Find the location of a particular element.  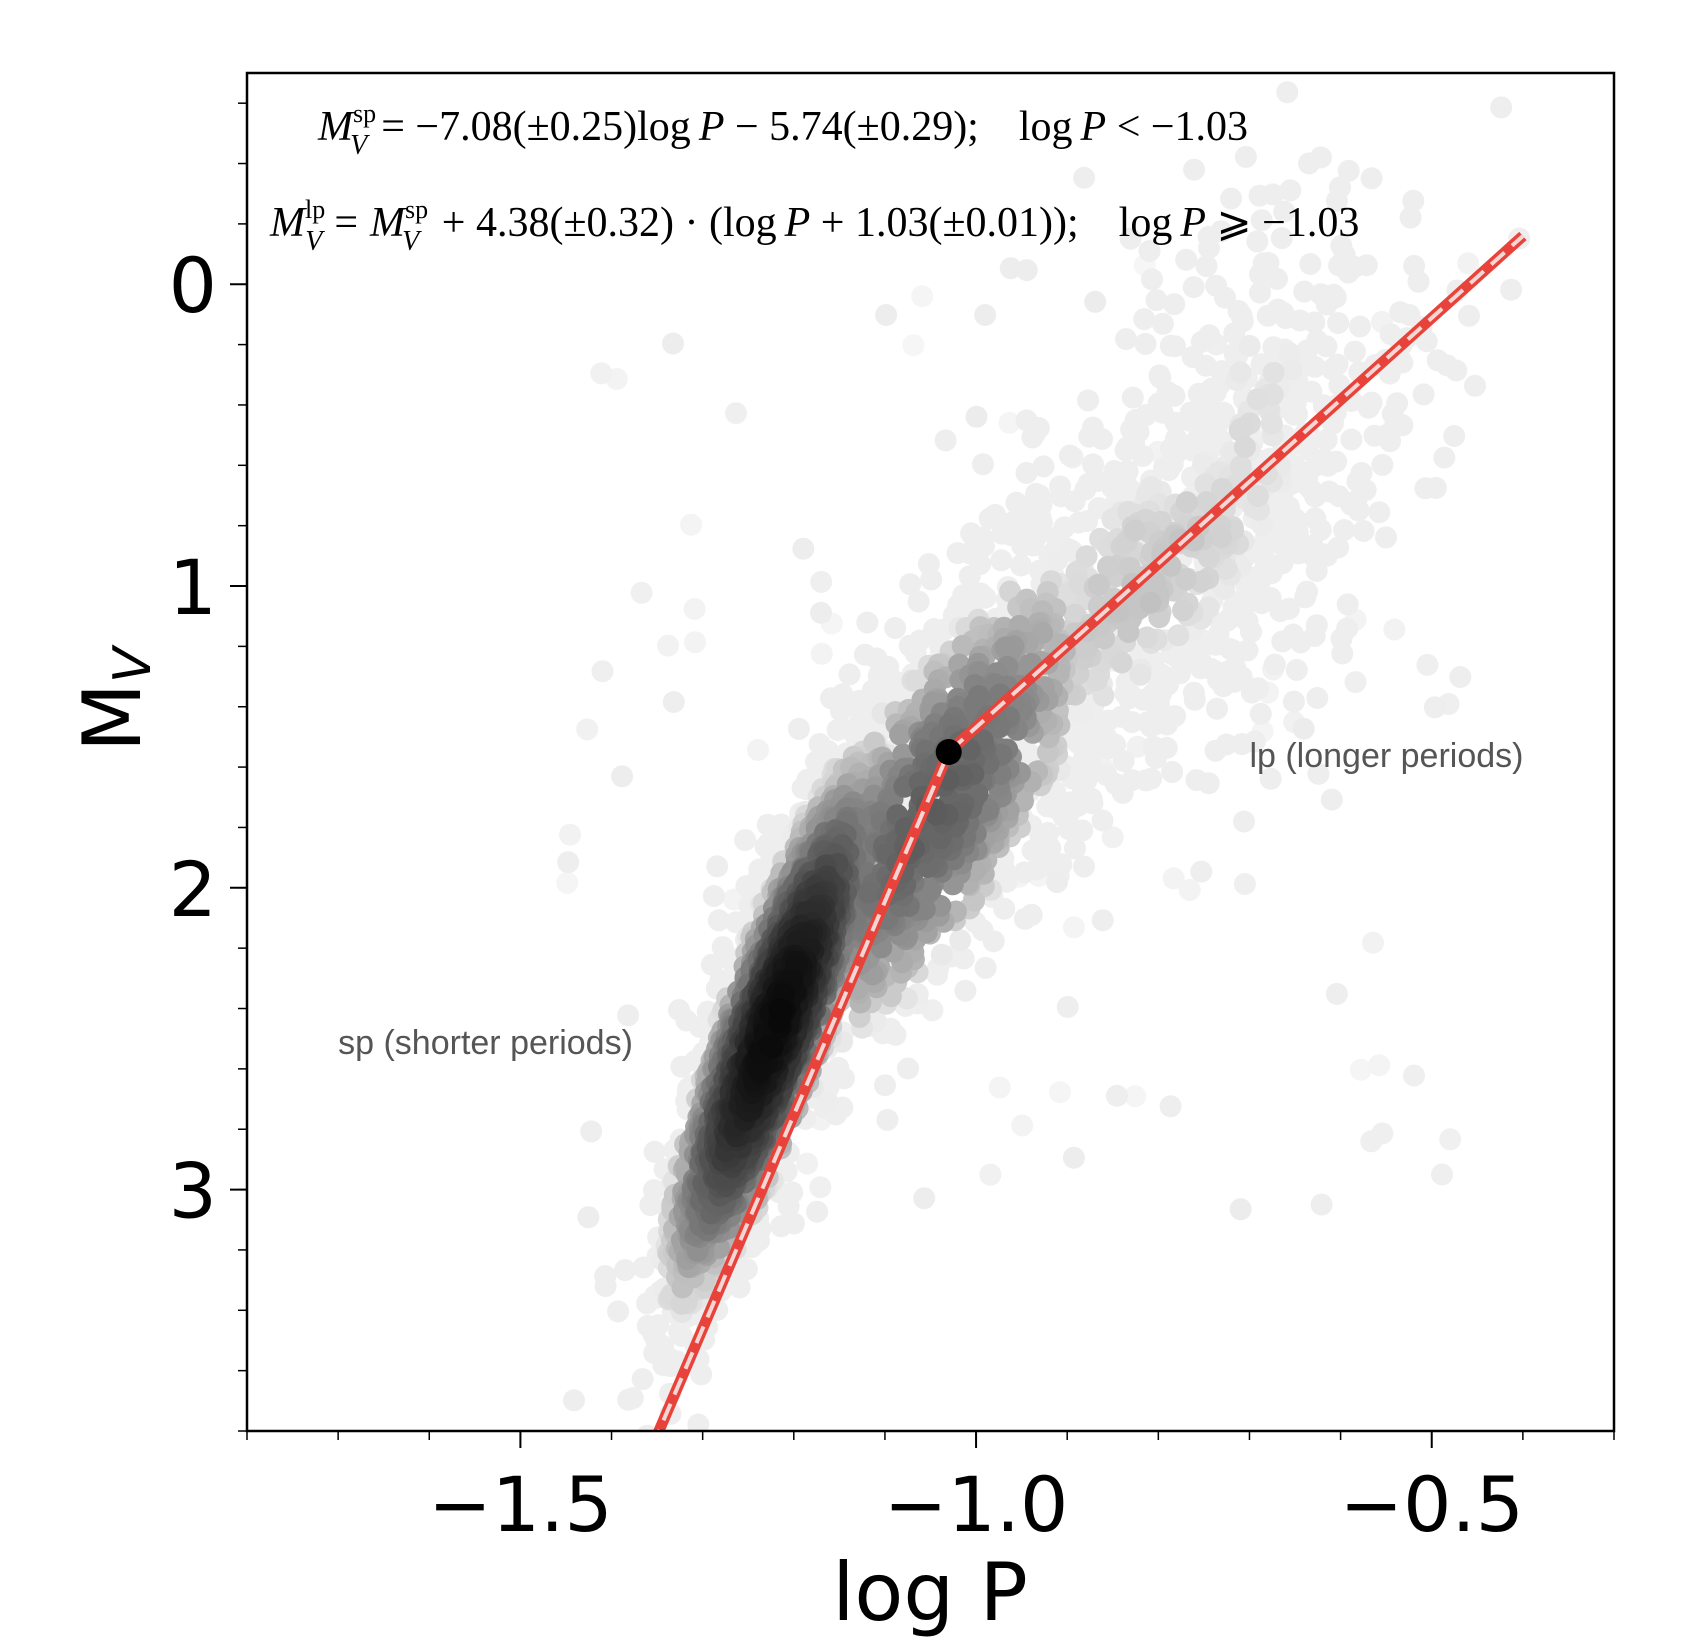

y-axis-title: MV is located at coordinates (114, 698).